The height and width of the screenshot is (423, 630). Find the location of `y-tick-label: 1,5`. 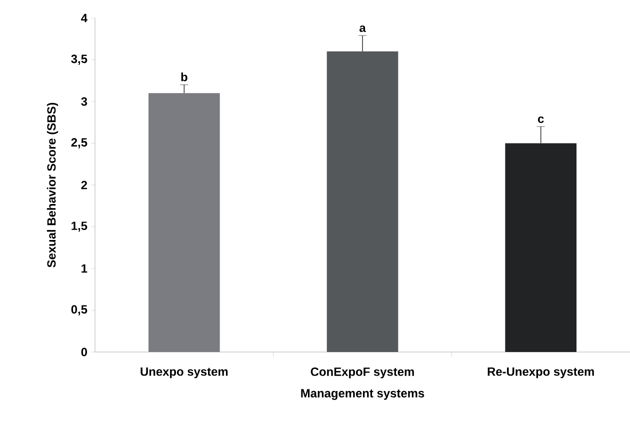

y-tick-label: 1,5 is located at coordinates (80, 227).